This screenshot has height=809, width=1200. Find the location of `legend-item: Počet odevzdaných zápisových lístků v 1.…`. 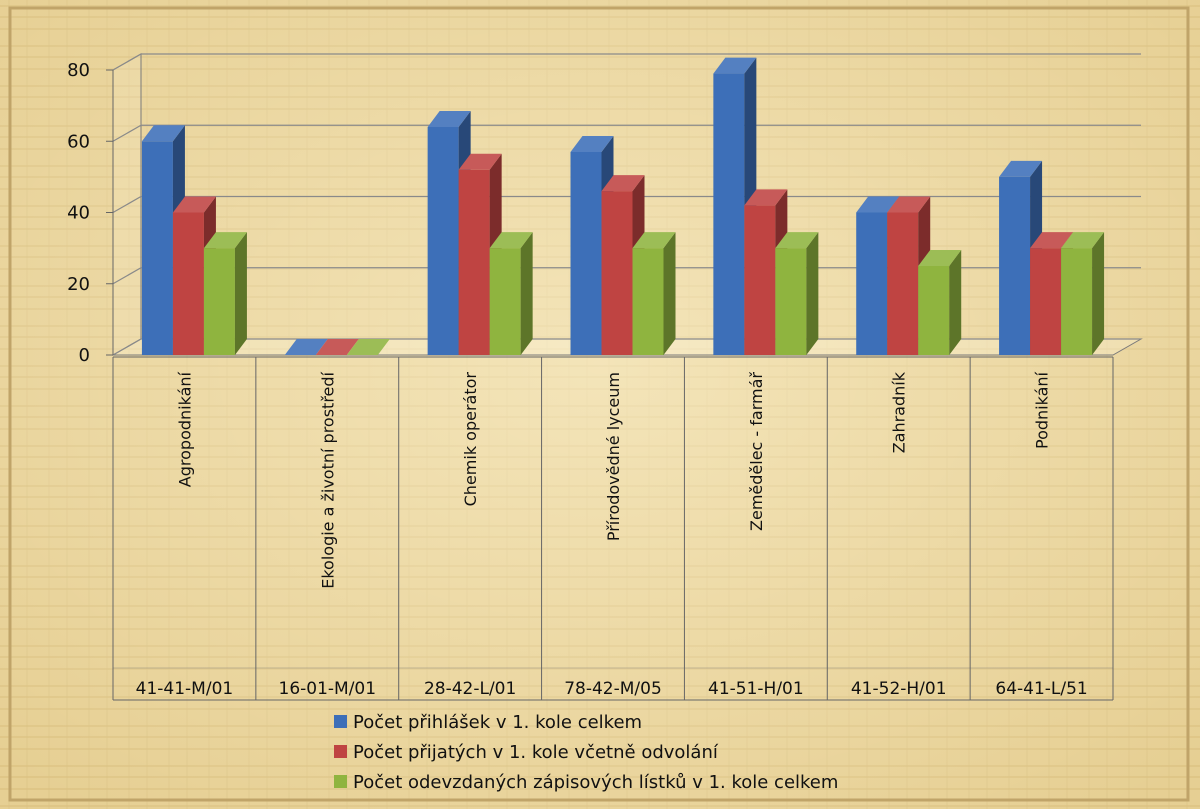

legend-item: Počet odevzdaných zápisových lístků v 1.… is located at coordinates (586, 782).